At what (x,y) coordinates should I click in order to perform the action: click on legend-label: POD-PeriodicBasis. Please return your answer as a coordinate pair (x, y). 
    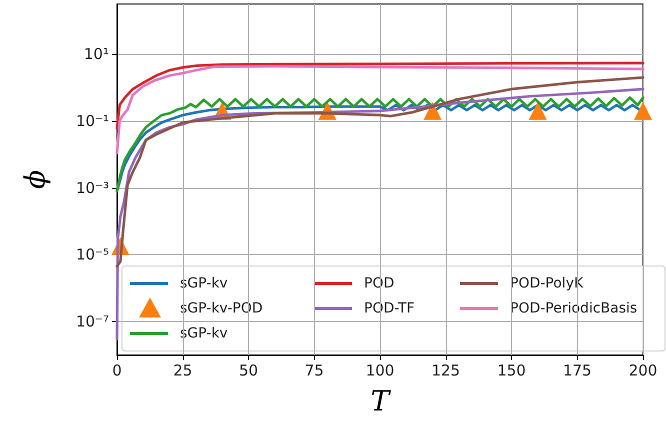
    Looking at the image, I should click on (574, 308).